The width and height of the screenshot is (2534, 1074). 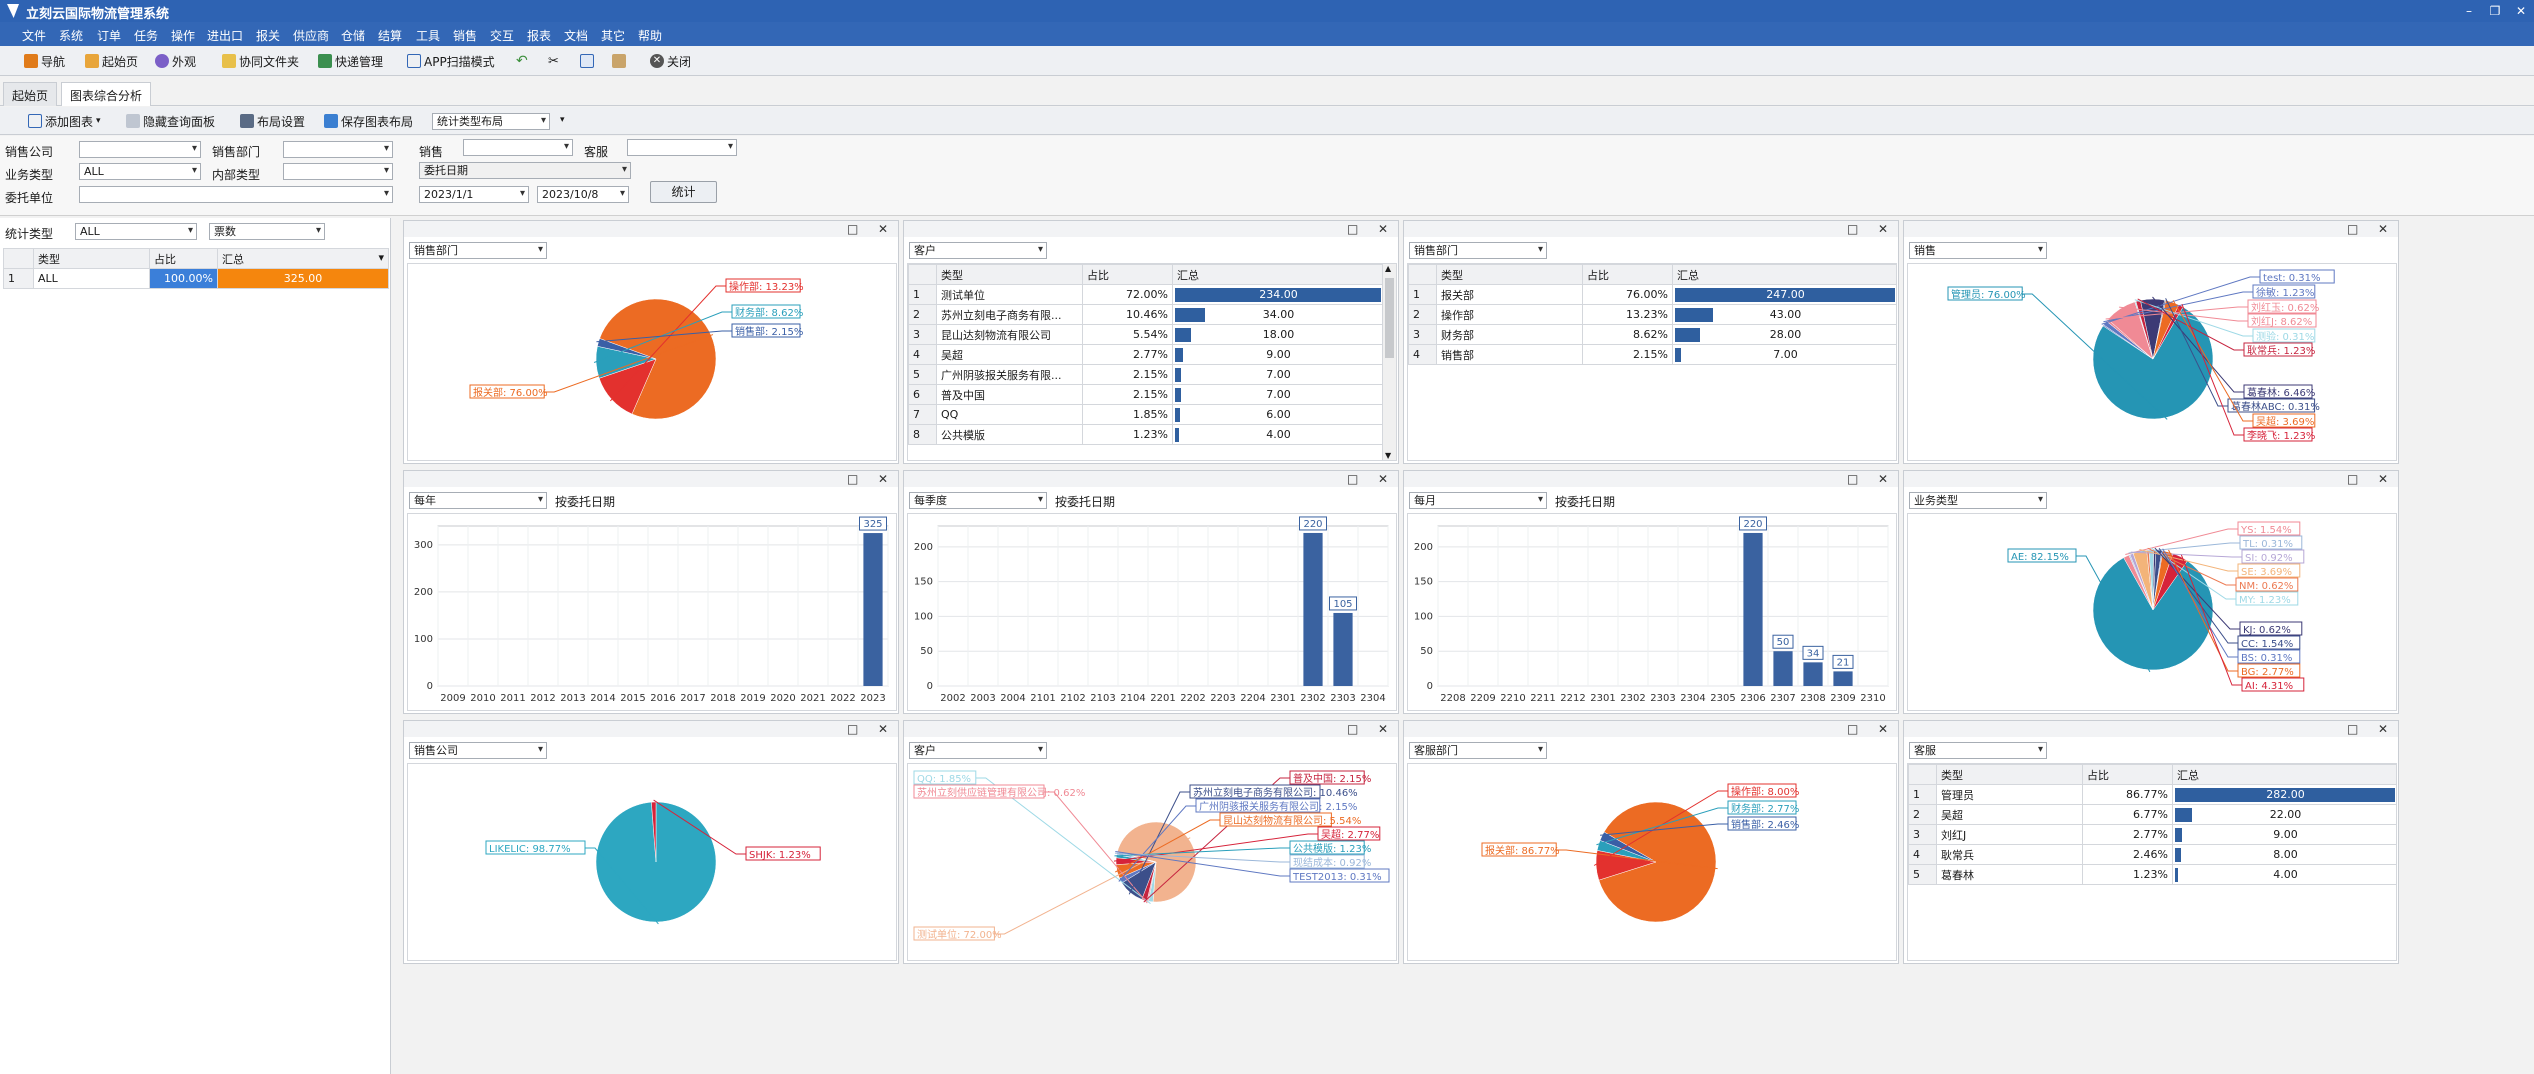 What do you see at coordinates (576, 36) in the screenshot?
I see `menu-documents: 文档` at bounding box center [576, 36].